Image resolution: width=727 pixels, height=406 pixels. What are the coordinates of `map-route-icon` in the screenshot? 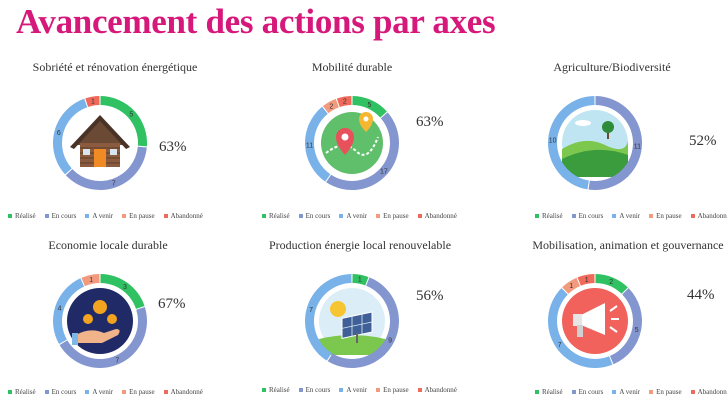 It's located at (352, 143).